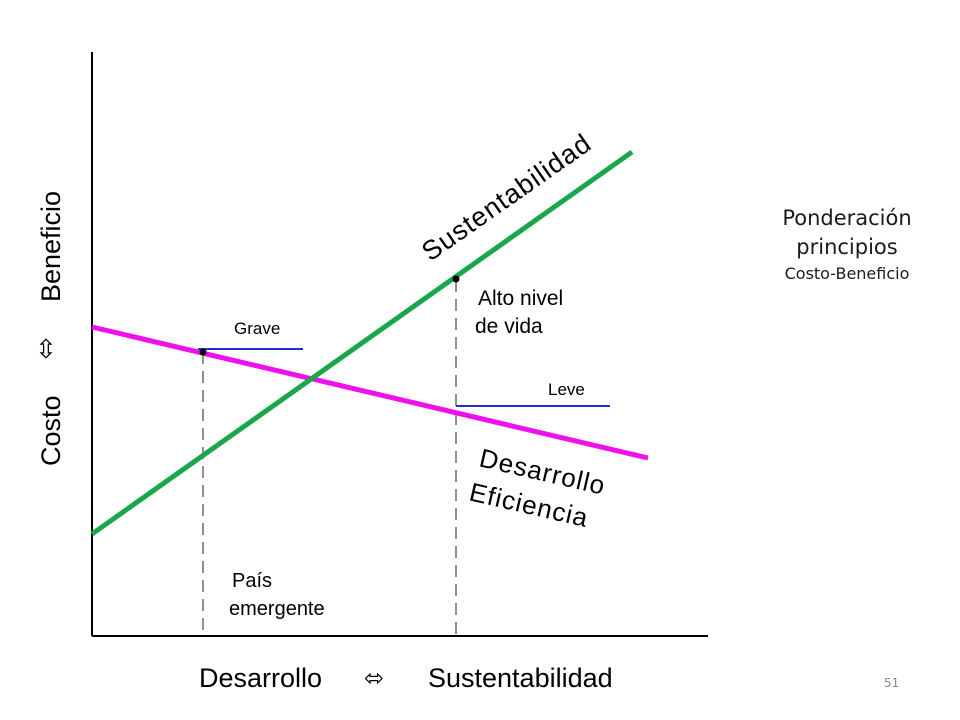  What do you see at coordinates (51, 246) in the screenshot?
I see `y-axis-label-beneficio: Beneficio` at bounding box center [51, 246].